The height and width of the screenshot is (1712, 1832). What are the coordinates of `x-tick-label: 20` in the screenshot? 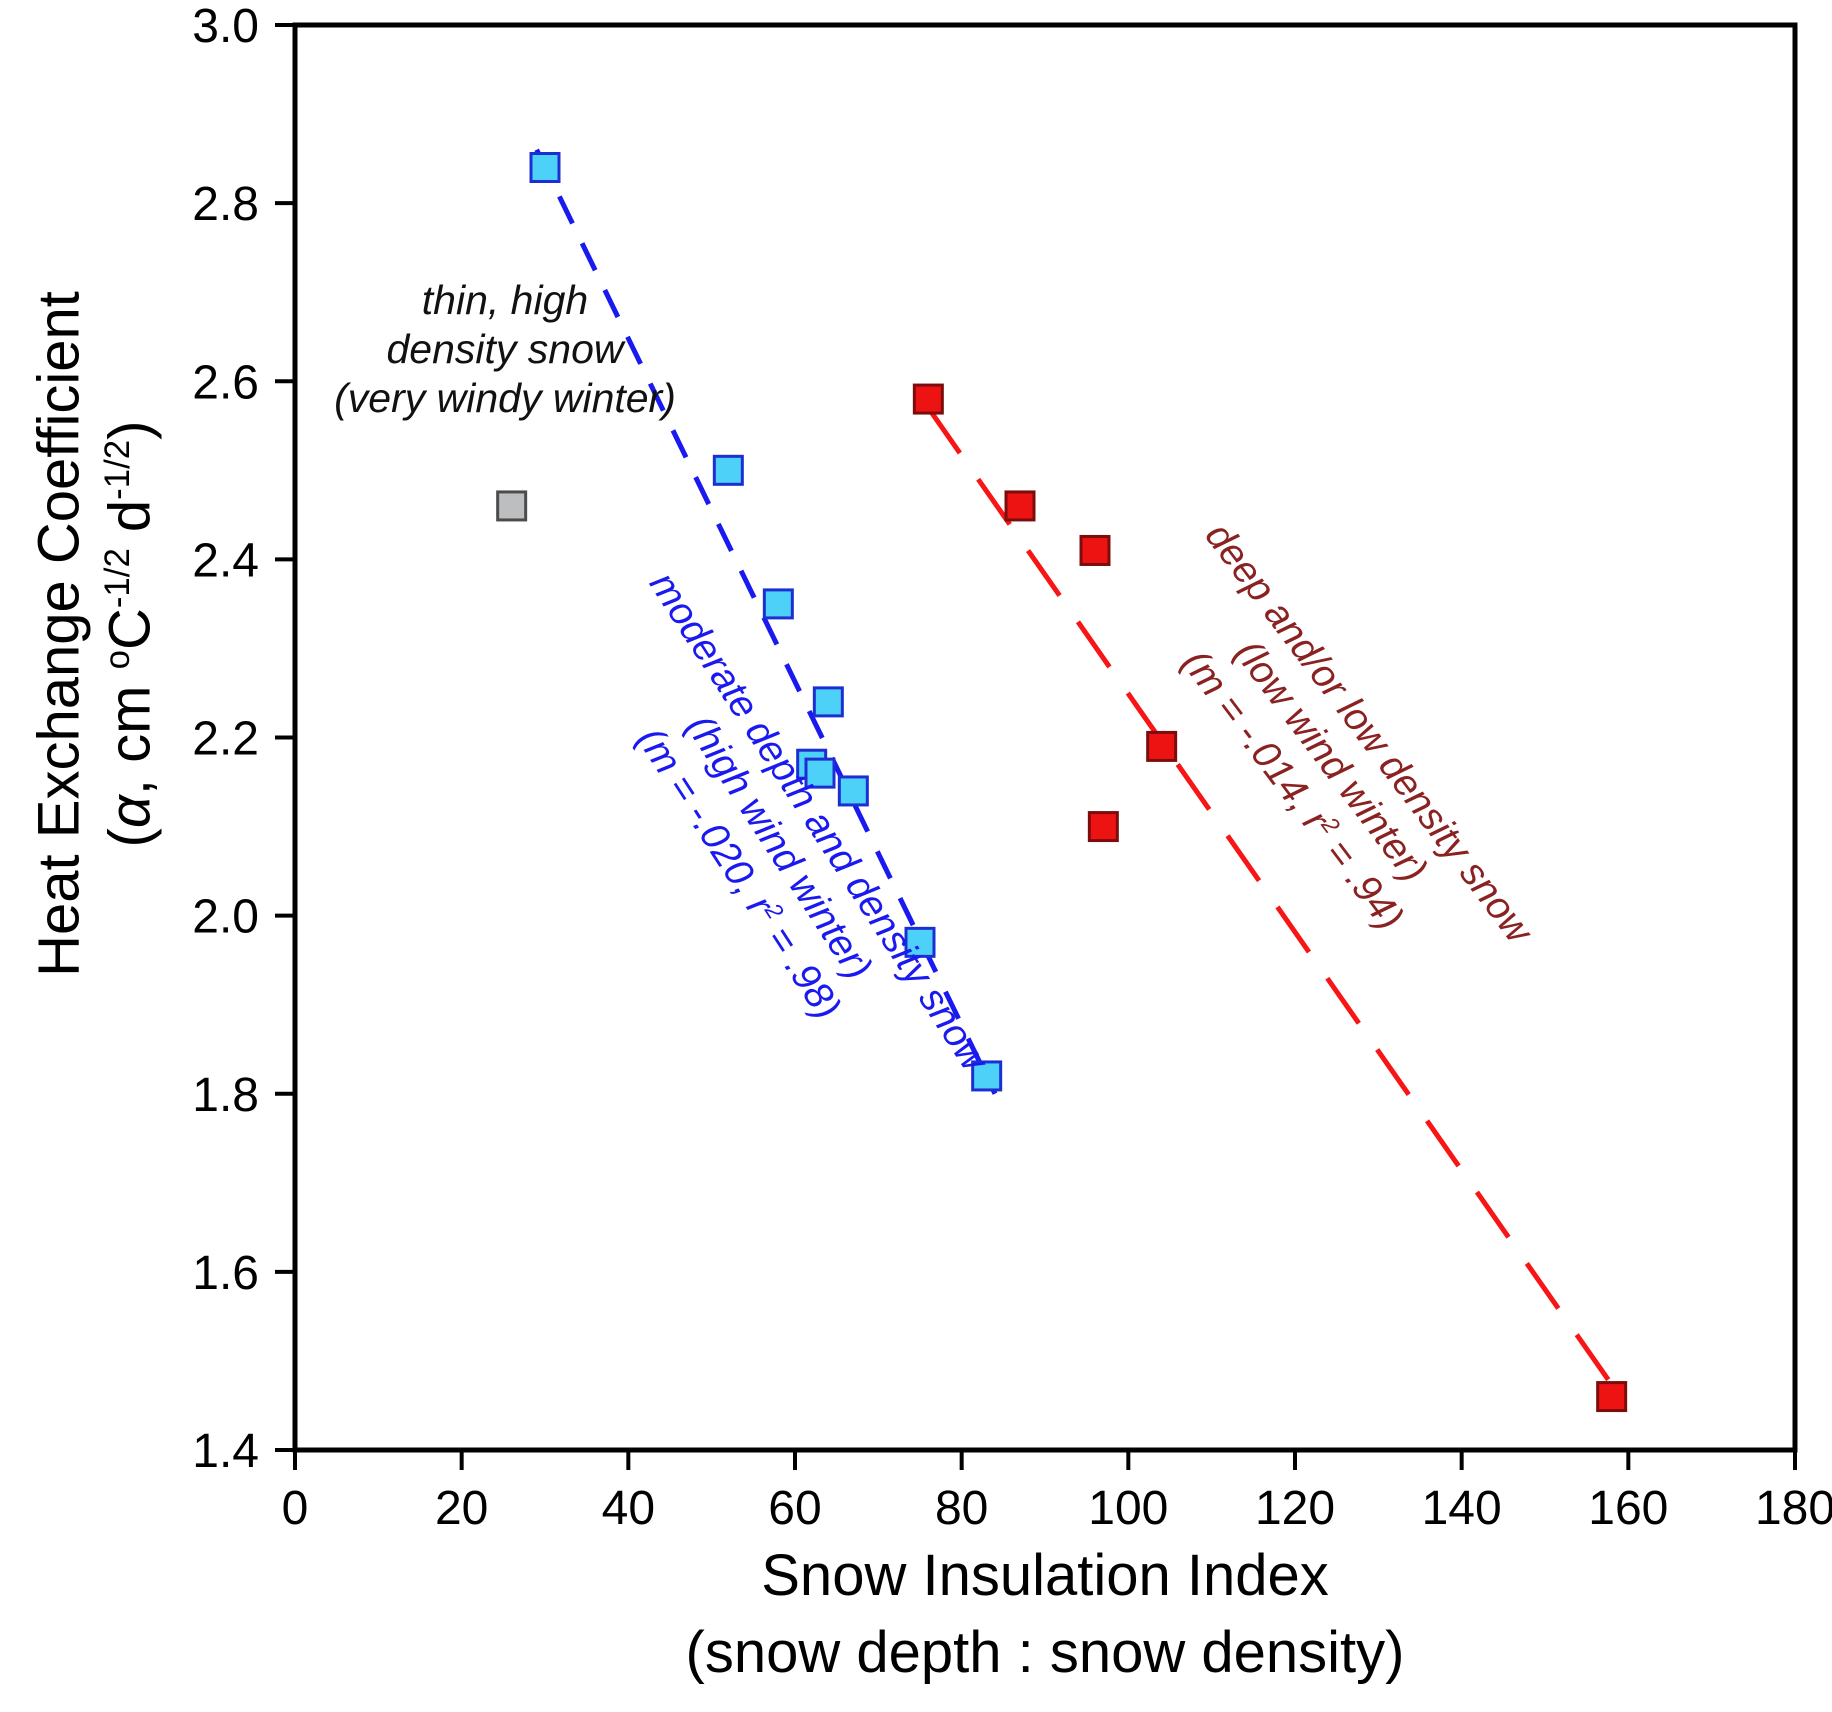 It's located at (461, 1508).